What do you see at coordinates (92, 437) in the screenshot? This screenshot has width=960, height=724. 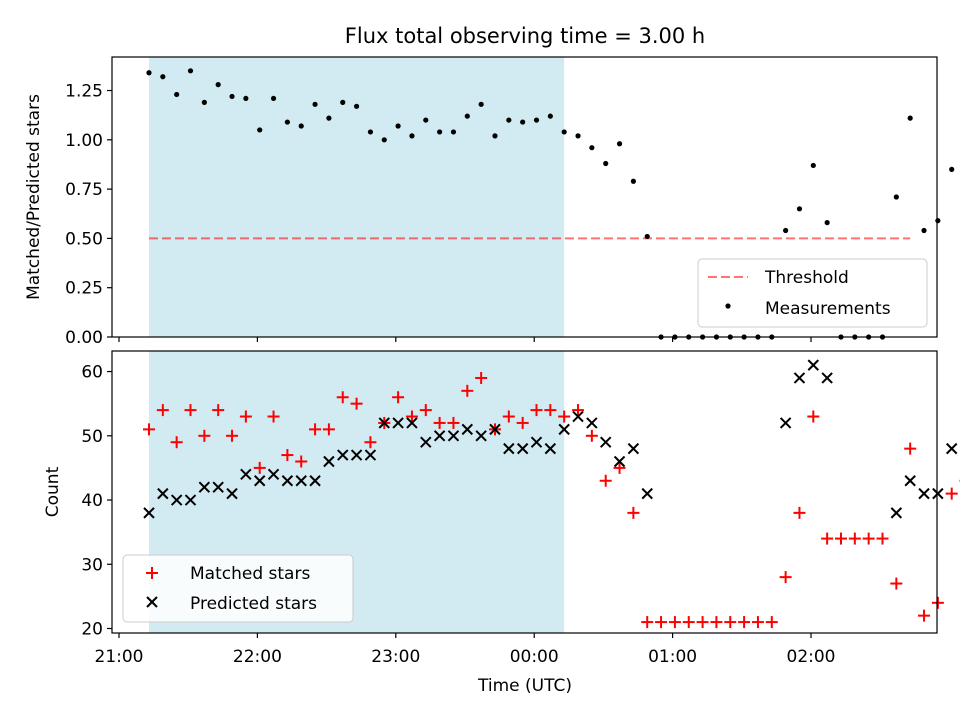 I see `y-tick-label: 50` at bounding box center [92, 437].